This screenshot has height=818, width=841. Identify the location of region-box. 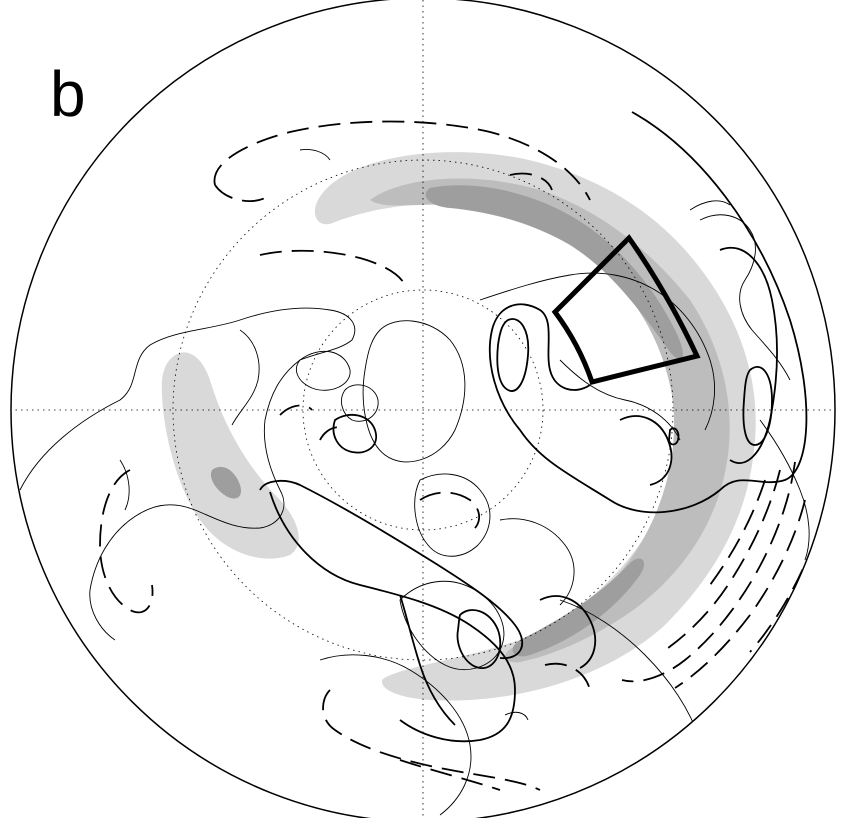
(626, 309).